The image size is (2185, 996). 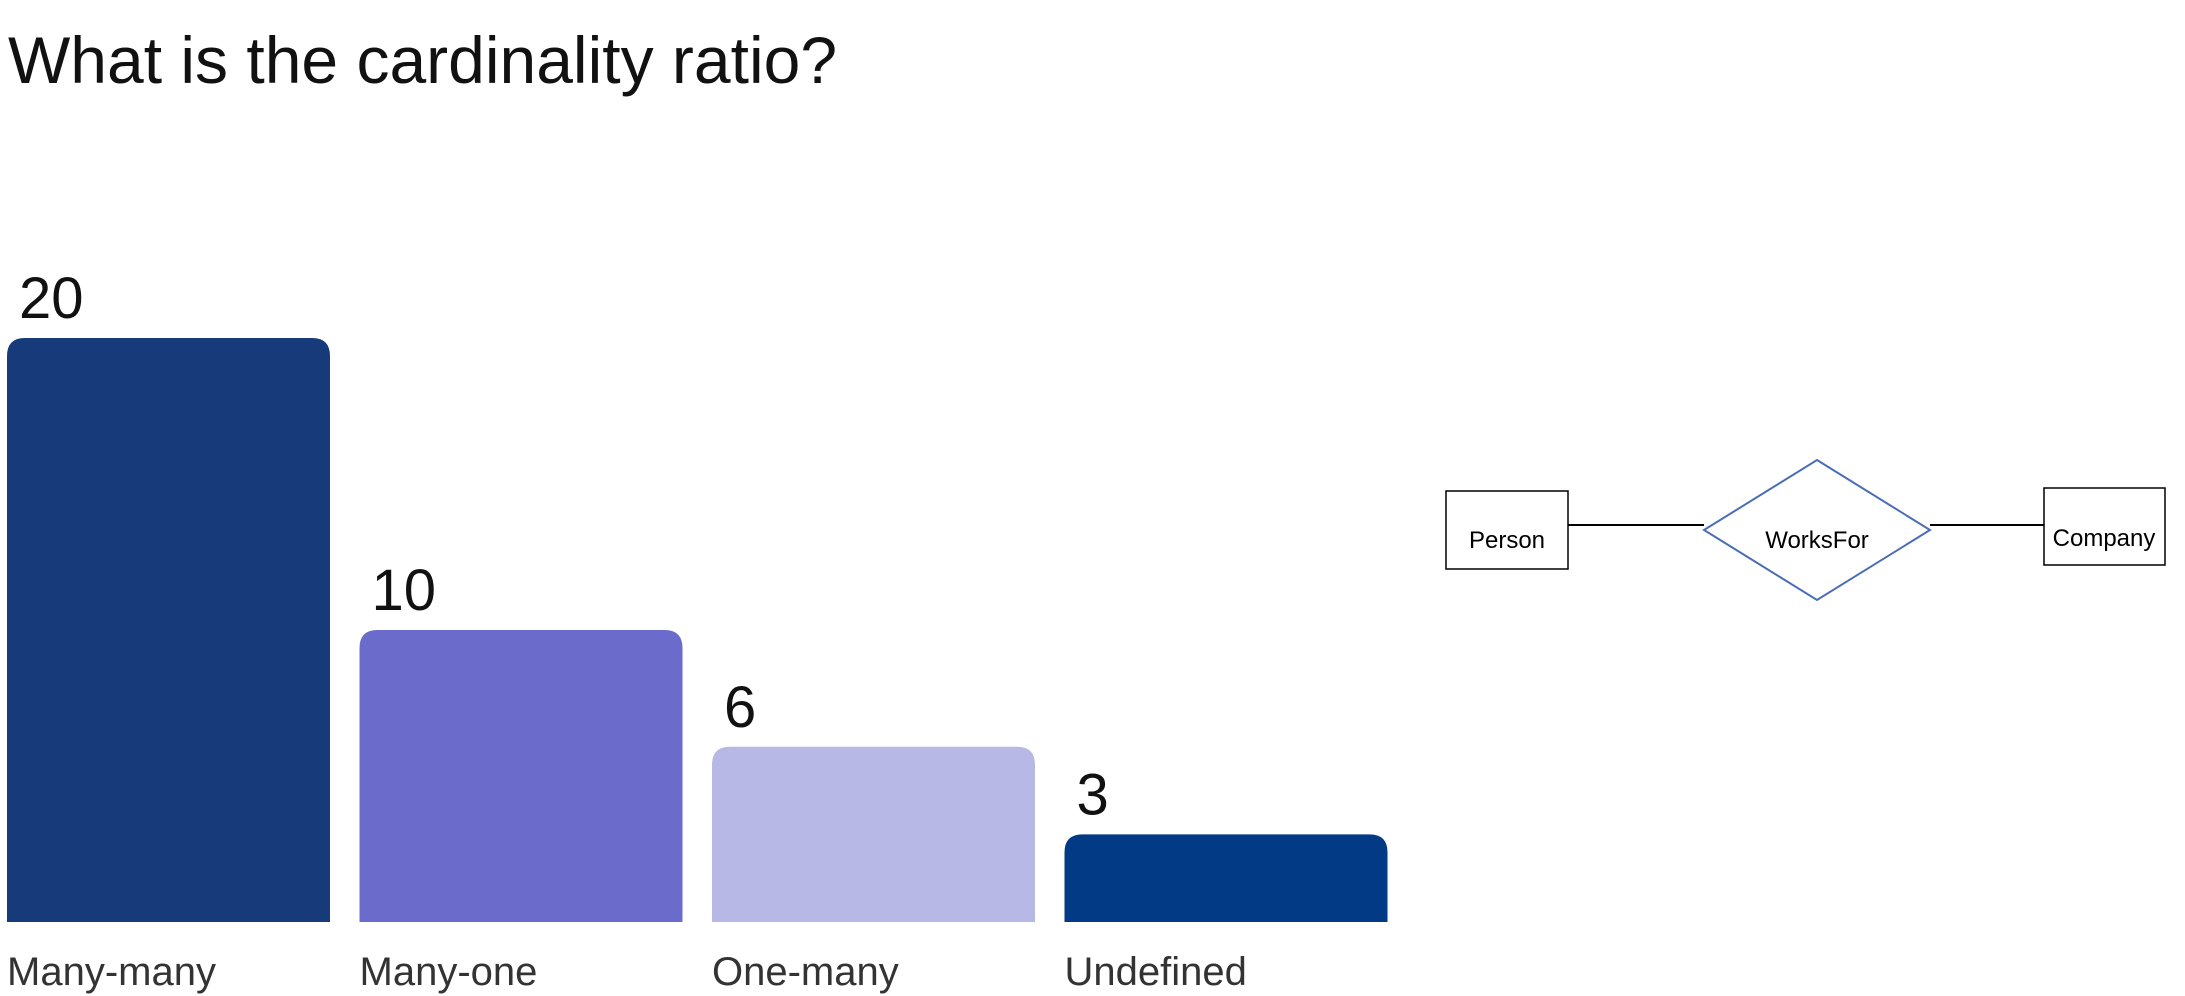 What do you see at coordinates (873, 834) in the screenshot?
I see `bar-one-many` at bounding box center [873, 834].